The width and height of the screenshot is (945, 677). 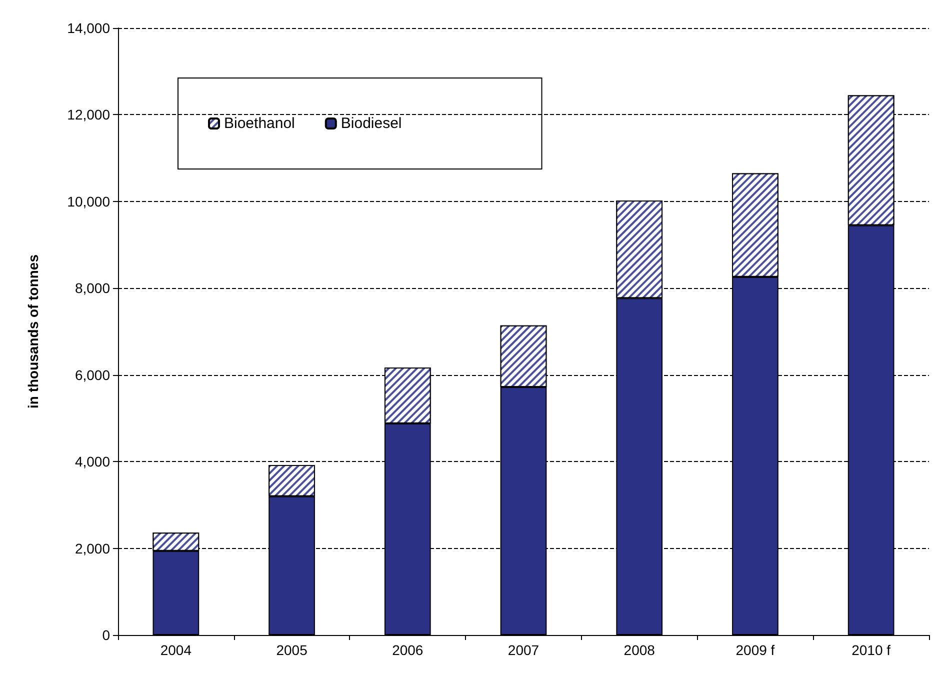 What do you see at coordinates (92, 548) in the screenshot?
I see `y-tick-label: 2,000` at bounding box center [92, 548].